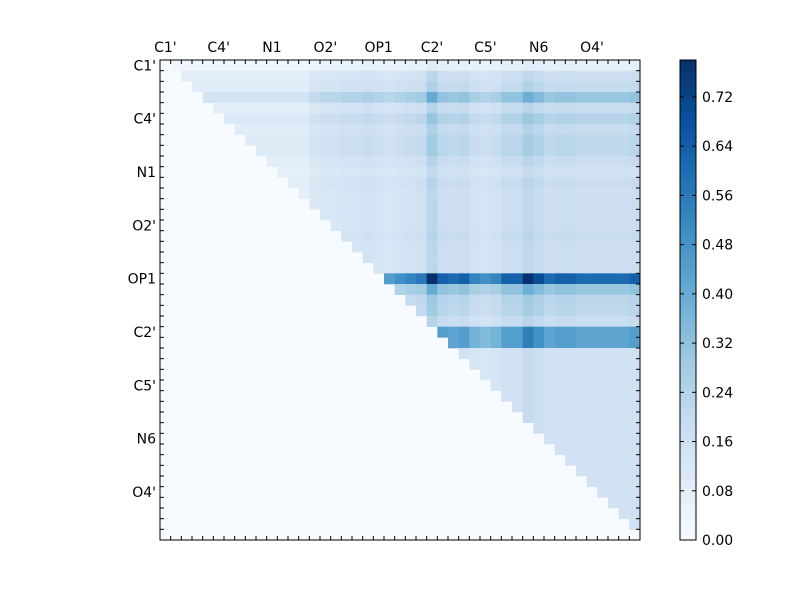 This screenshot has height=604, width=800. What do you see at coordinates (378, 48) in the screenshot?
I see `x-tick-label: OP1` at bounding box center [378, 48].